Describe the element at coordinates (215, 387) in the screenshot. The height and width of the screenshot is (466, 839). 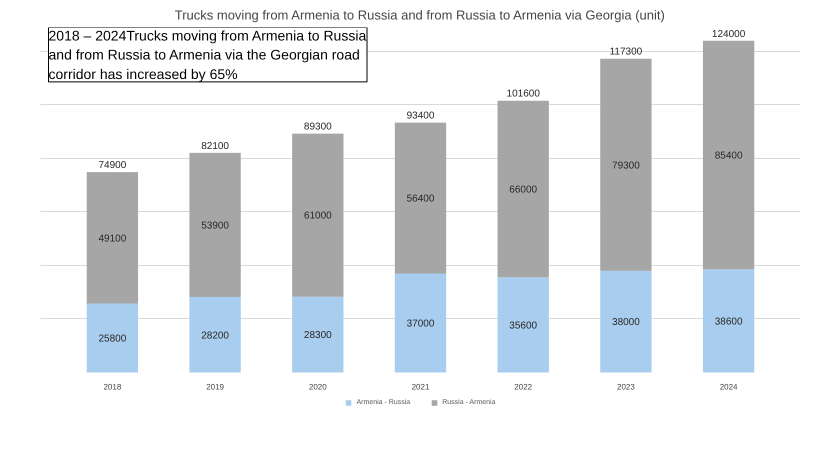
I see `x-tick-label: 2019` at that location.